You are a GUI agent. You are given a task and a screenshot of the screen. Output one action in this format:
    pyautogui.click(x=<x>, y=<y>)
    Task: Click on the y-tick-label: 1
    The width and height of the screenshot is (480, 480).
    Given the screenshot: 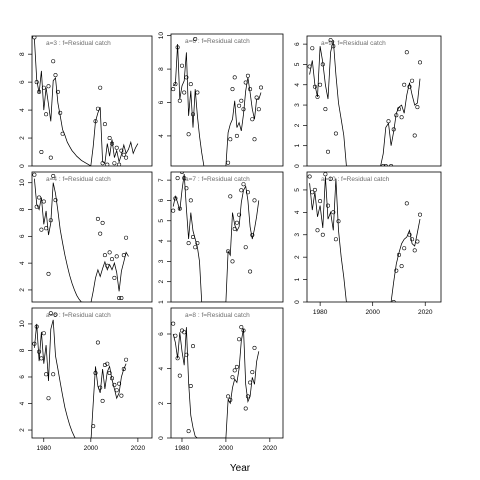 What is the action you would take?
    pyautogui.click(x=297, y=279)
    